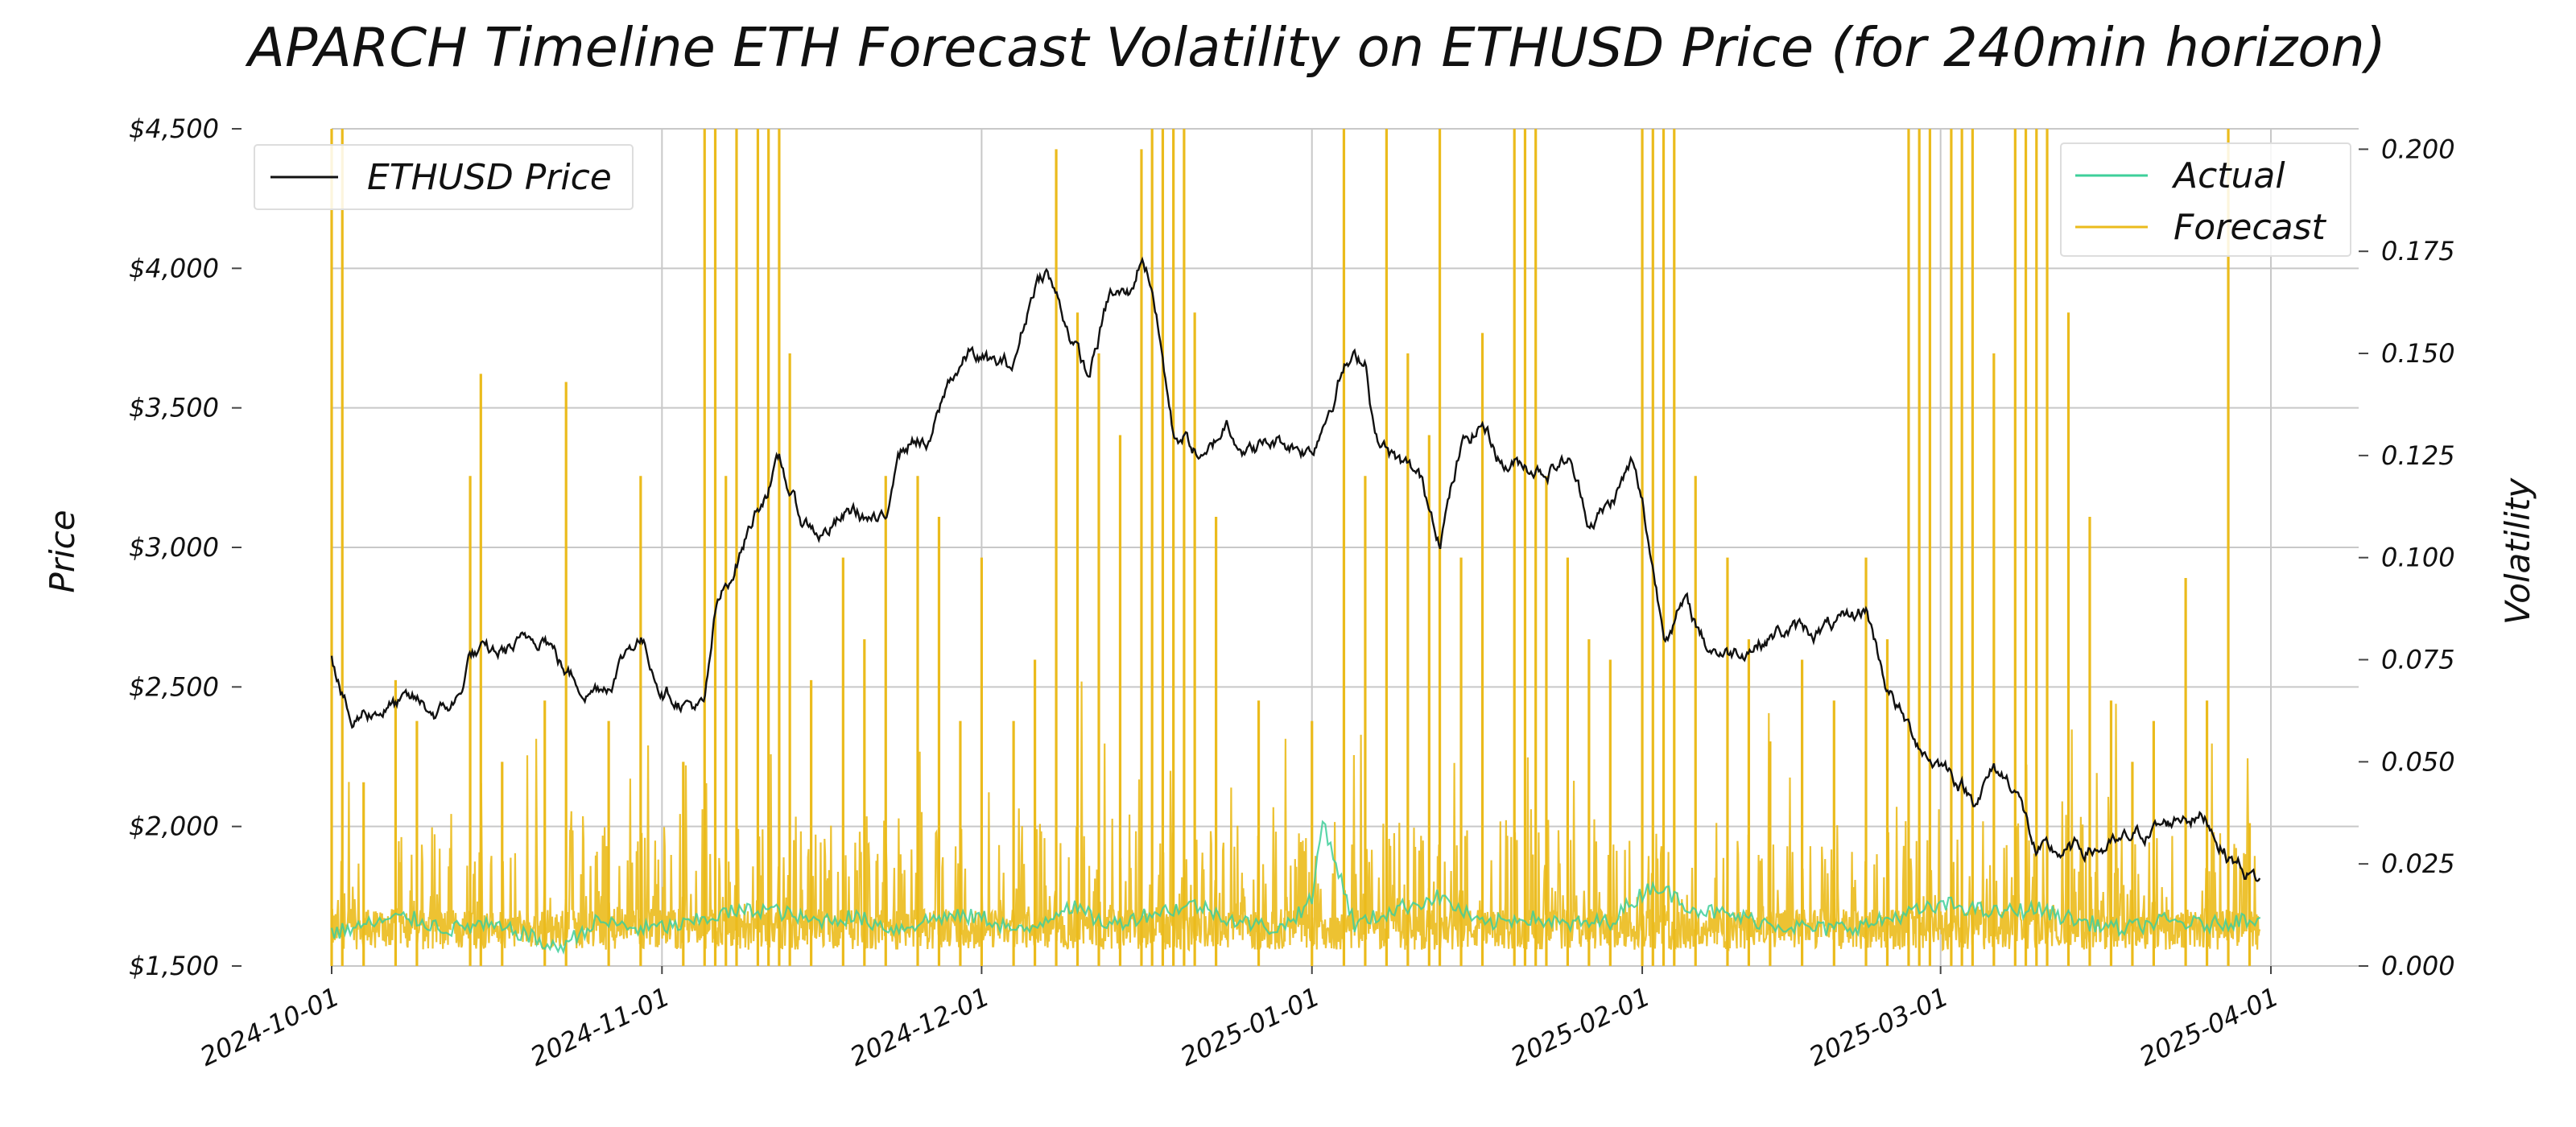 This screenshot has width=2576, height=1127. I want to click on legend-label-actual: Actual, so click(2228, 175).